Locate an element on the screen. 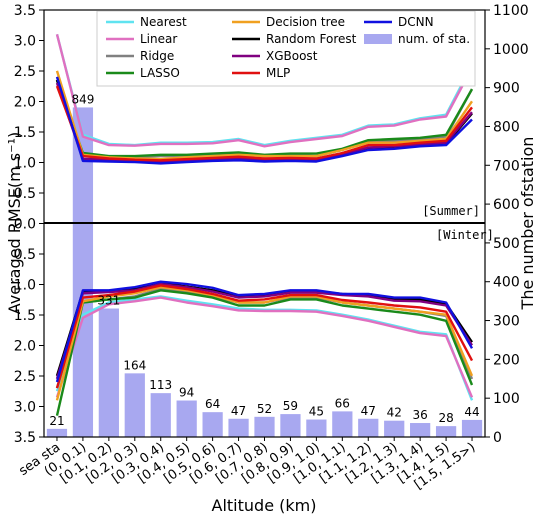  station-tick-label: 100 is located at coordinates (506, 399).